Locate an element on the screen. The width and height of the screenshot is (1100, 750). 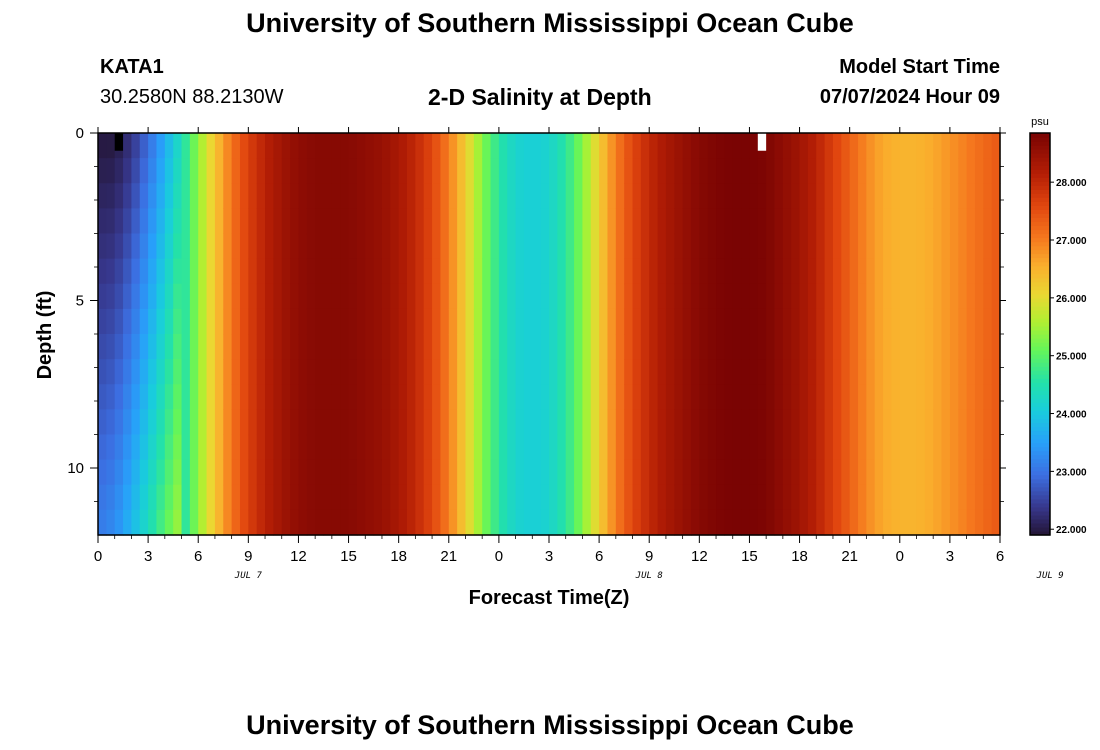
x-tick-label: 9 is located at coordinates (649, 556).